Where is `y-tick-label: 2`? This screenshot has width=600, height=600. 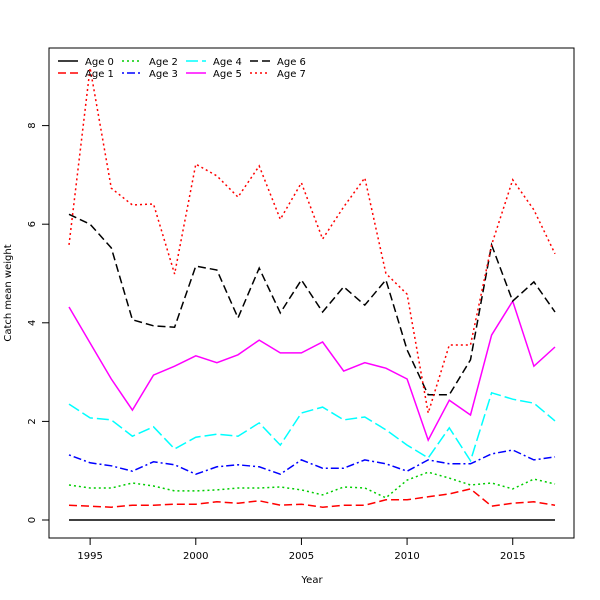 y-tick-label: 2 is located at coordinates (32, 421).